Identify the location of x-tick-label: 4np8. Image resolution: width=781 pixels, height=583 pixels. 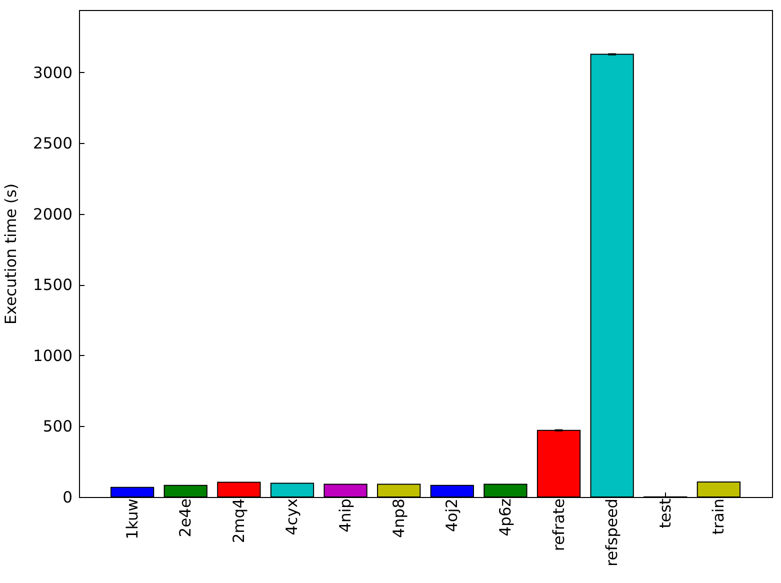
(399, 518).